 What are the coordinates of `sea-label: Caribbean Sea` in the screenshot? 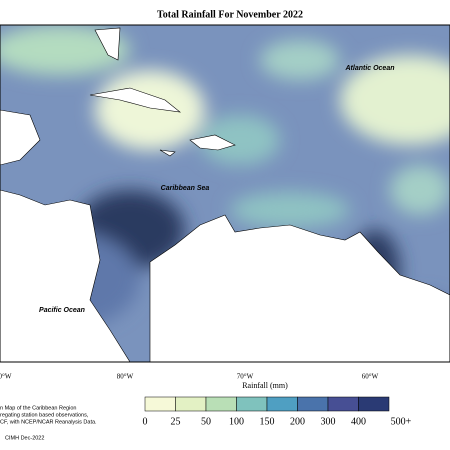 It's located at (185, 188).